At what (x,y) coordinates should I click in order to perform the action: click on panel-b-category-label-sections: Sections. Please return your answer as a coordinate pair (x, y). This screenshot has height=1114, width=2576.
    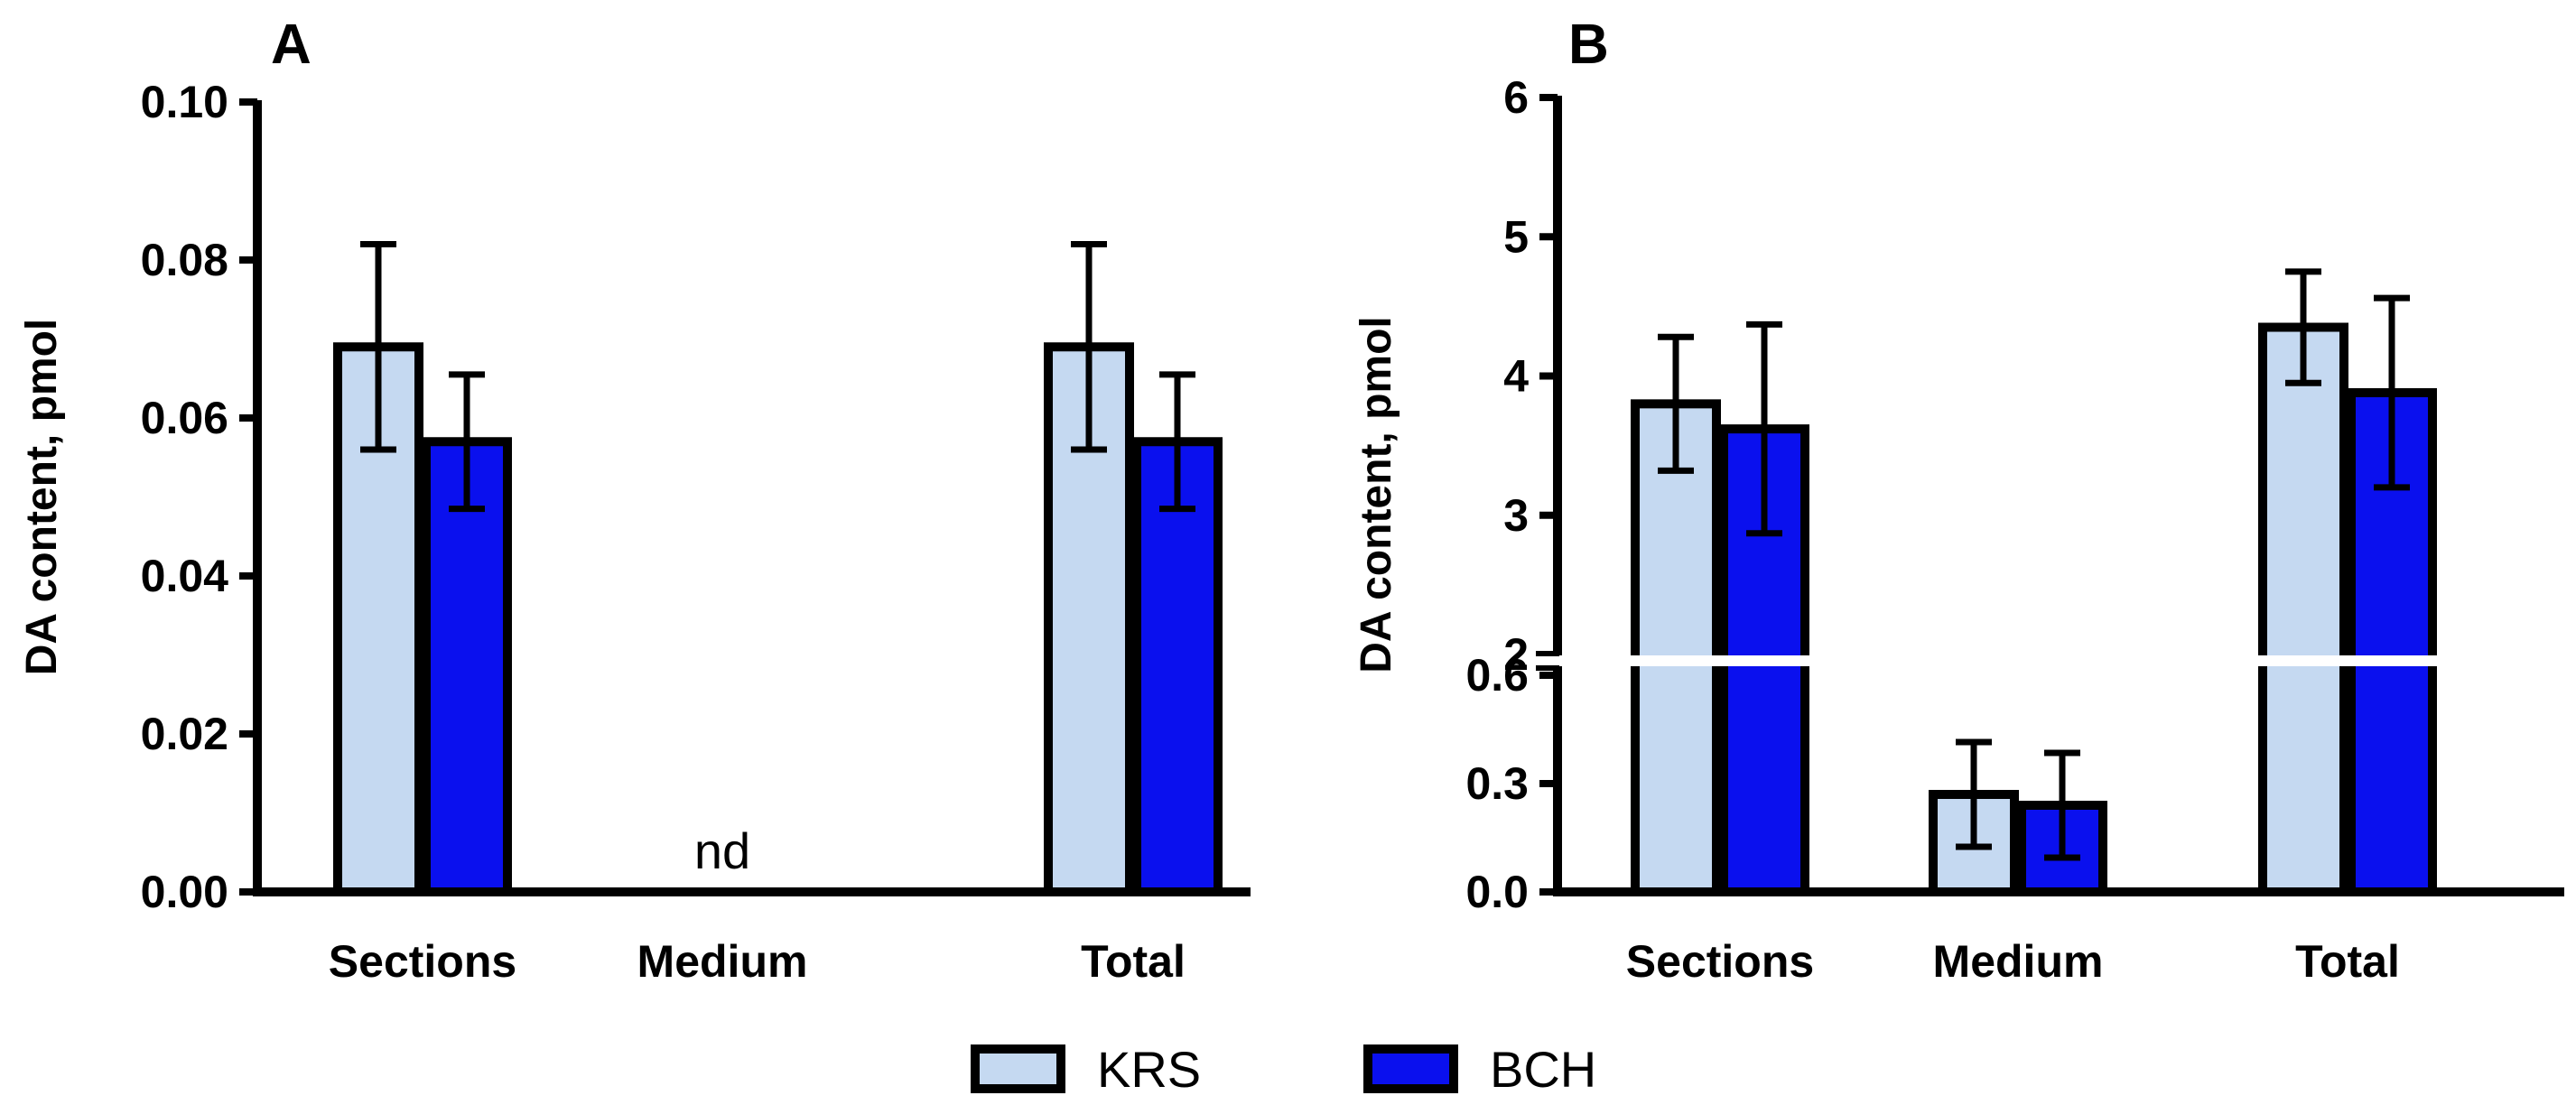
    Looking at the image, I should click on (1720, 961).